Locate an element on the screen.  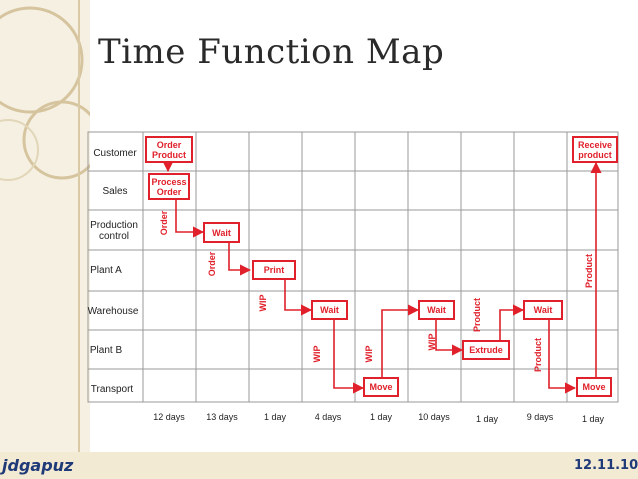
page-title: Time Function Map is located at coordinates (271, 52).